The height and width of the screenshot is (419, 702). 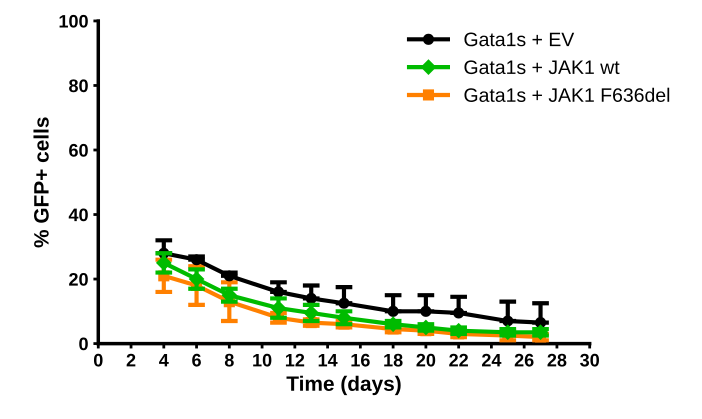 I want to click on x-tick-label: 2, so click(x=131, y=360).